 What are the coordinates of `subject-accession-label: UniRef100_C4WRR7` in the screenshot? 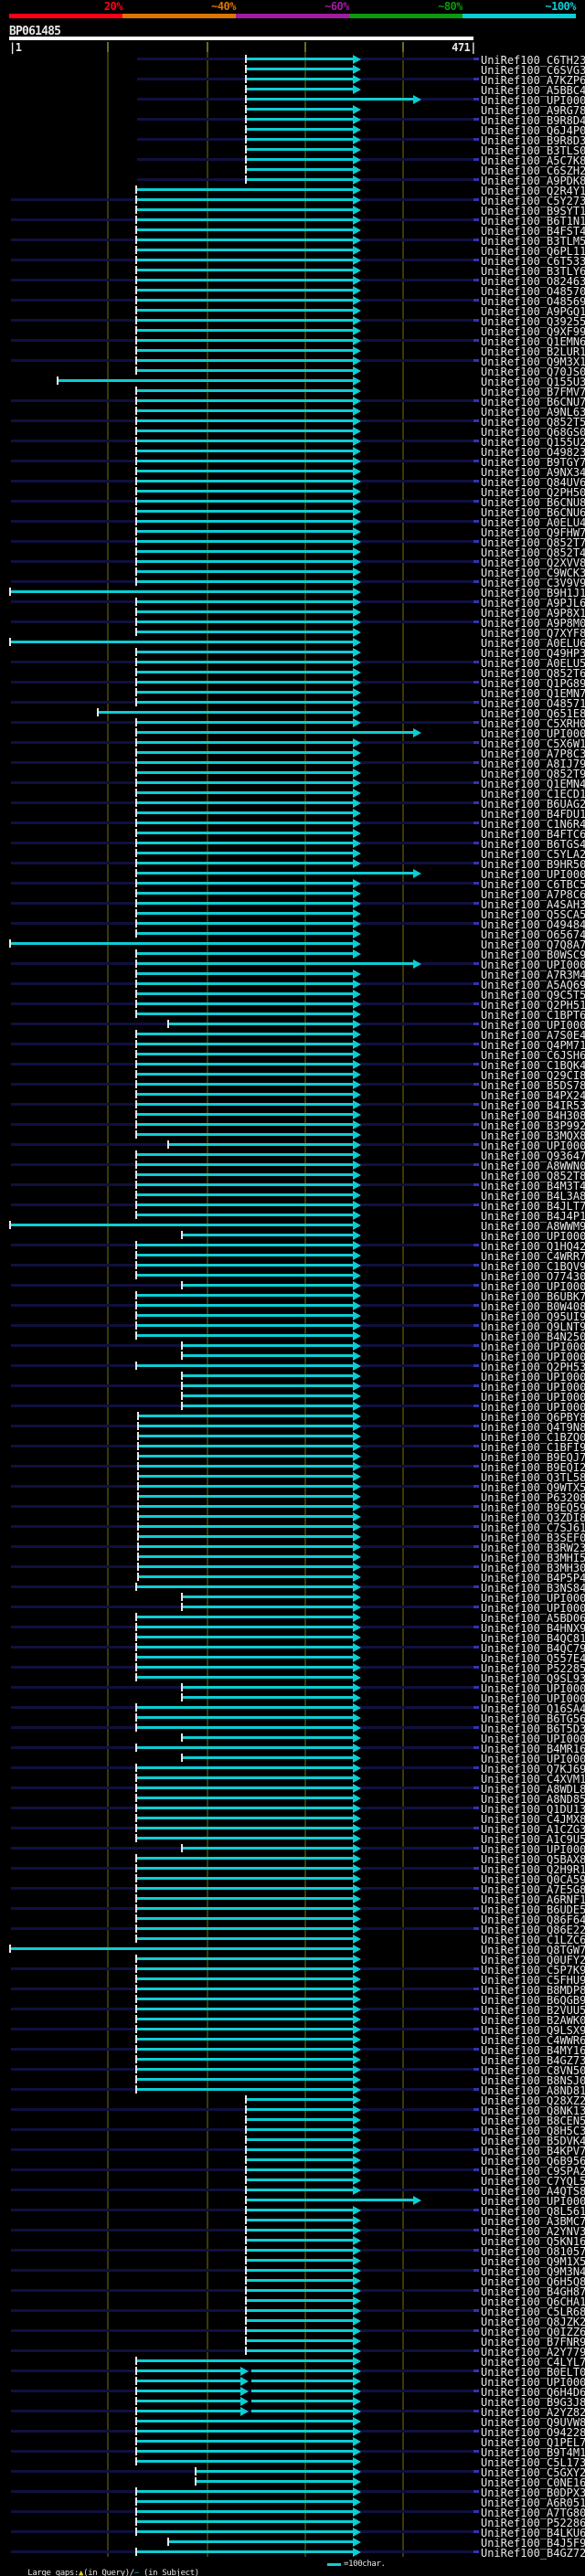 It's located at (533, 1256).